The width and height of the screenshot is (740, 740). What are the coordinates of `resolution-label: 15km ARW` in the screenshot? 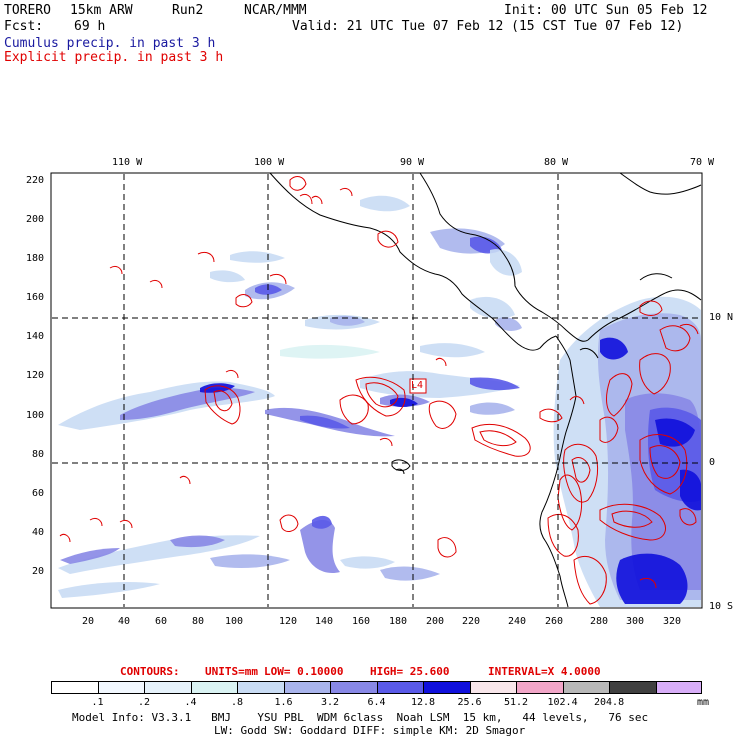 It's located at (101, 10).